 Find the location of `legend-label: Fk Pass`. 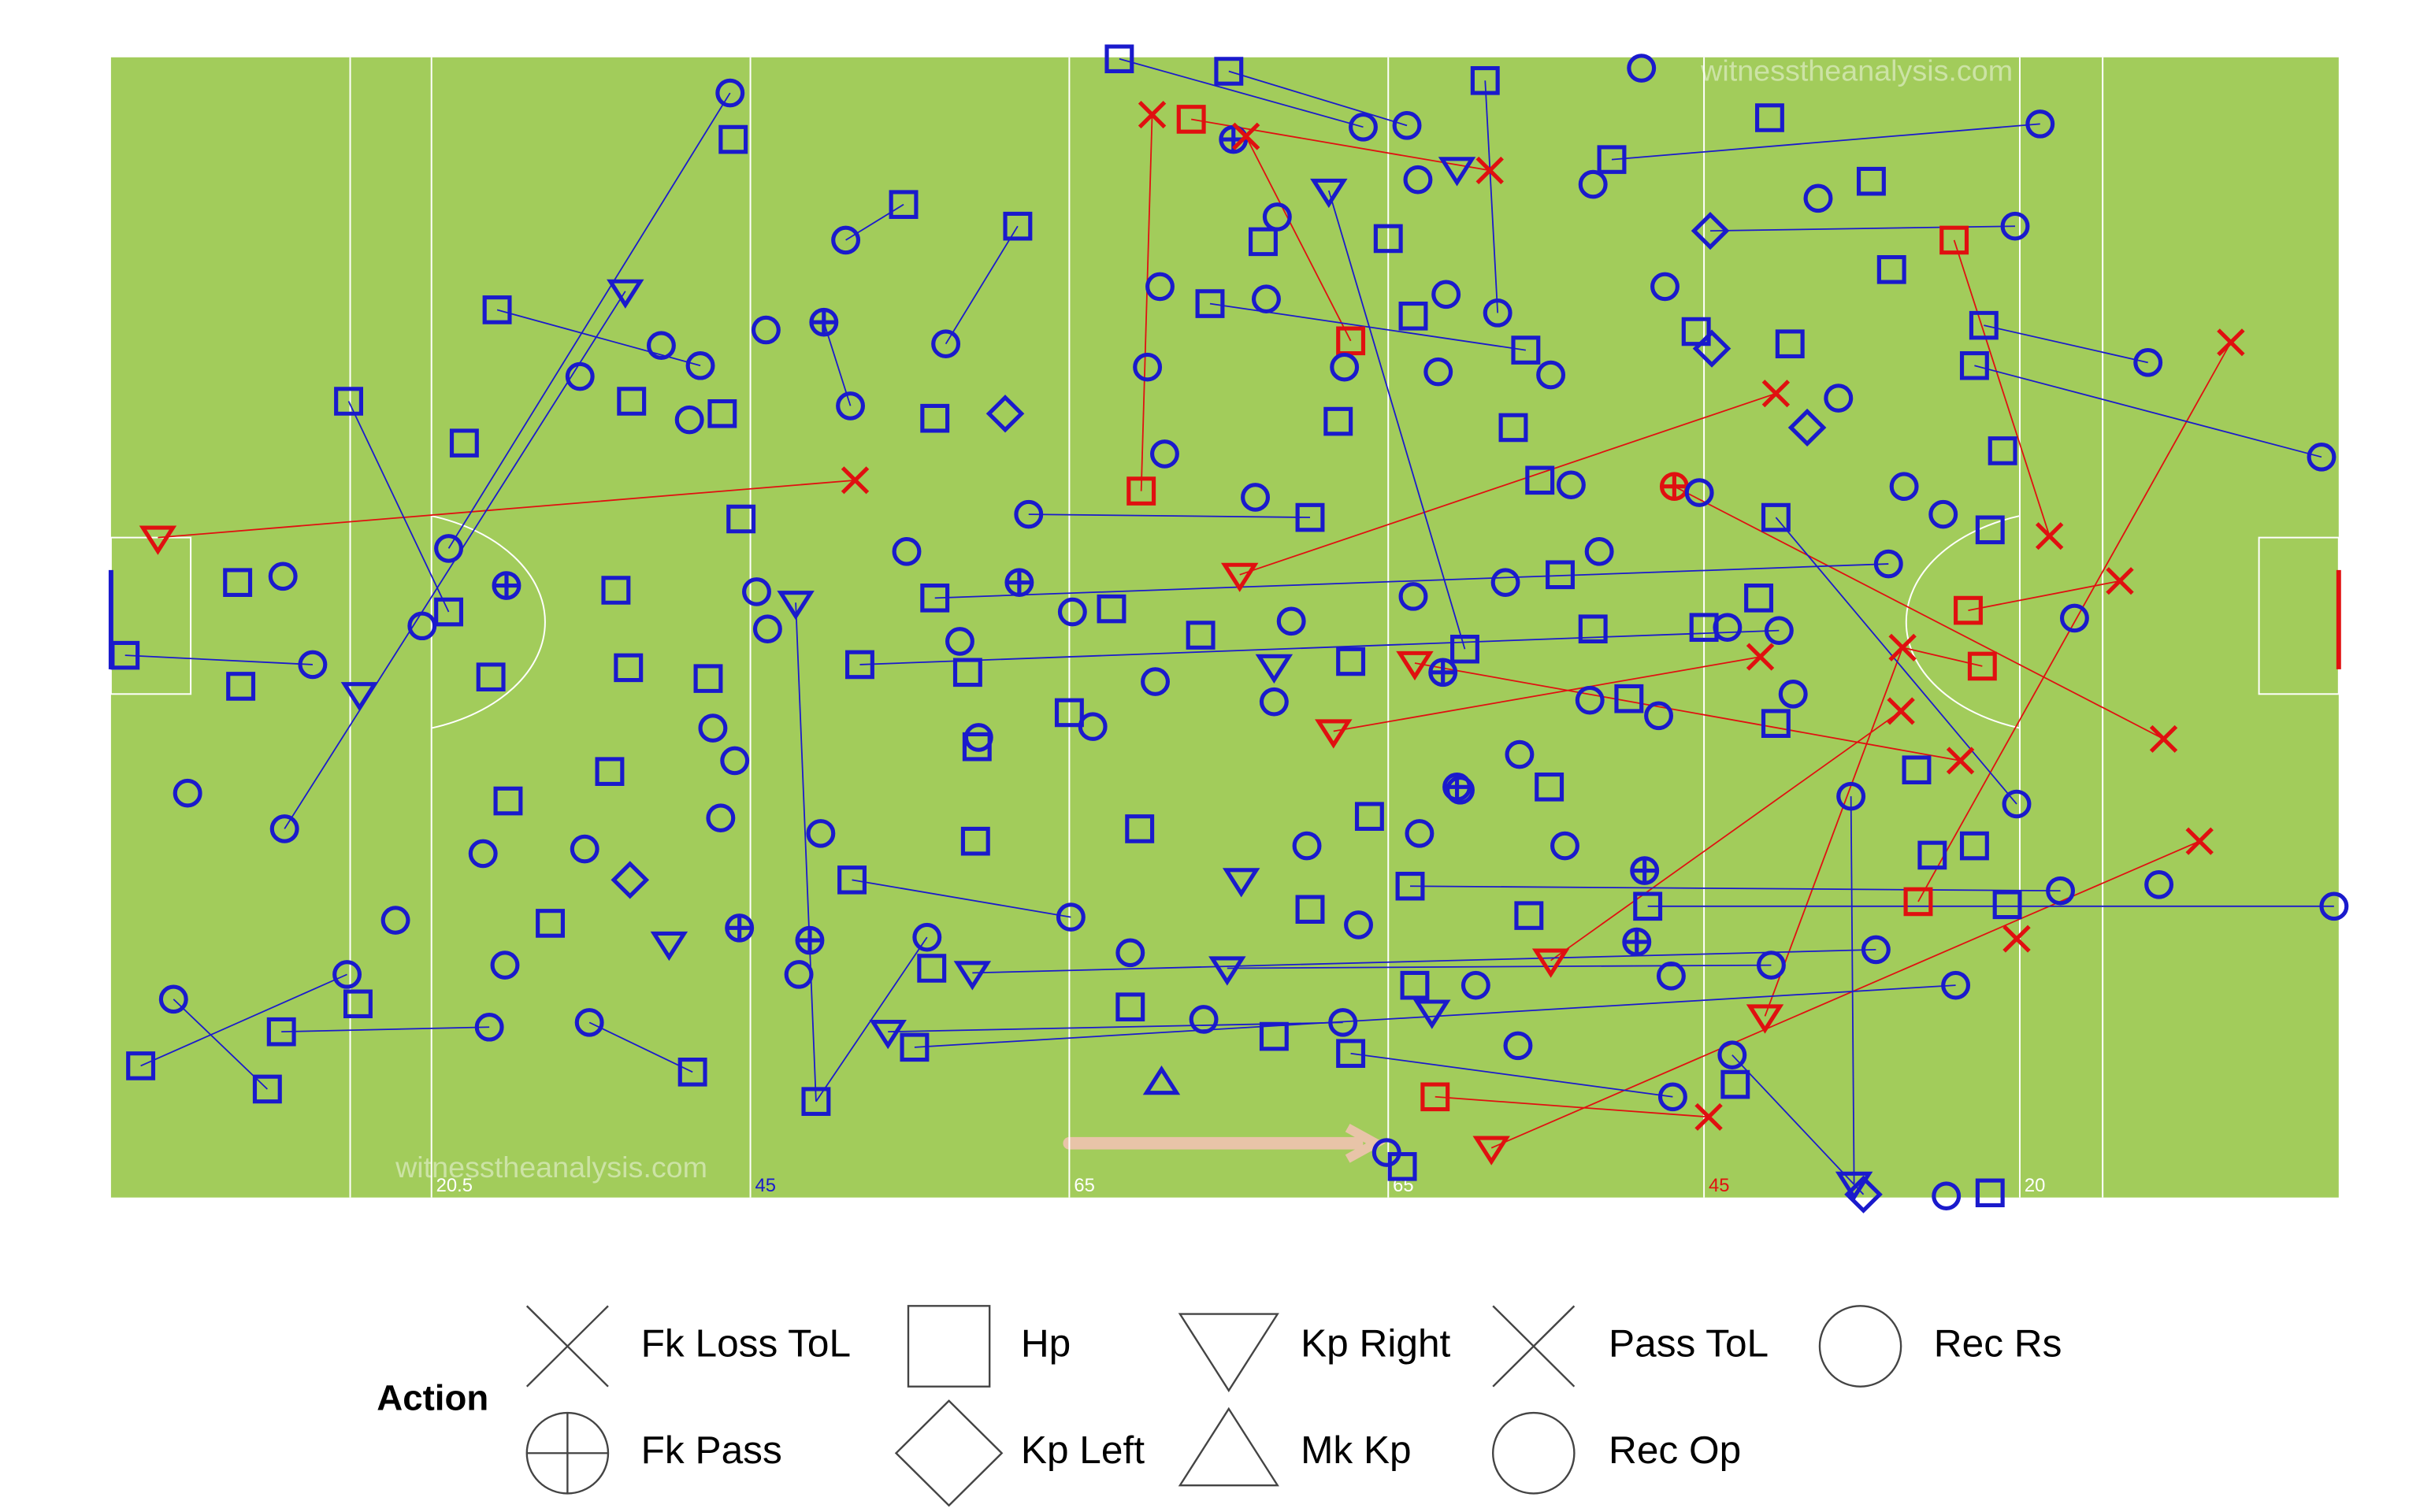

legend-label: Fk Pass is located at coordinates (711, 1450).